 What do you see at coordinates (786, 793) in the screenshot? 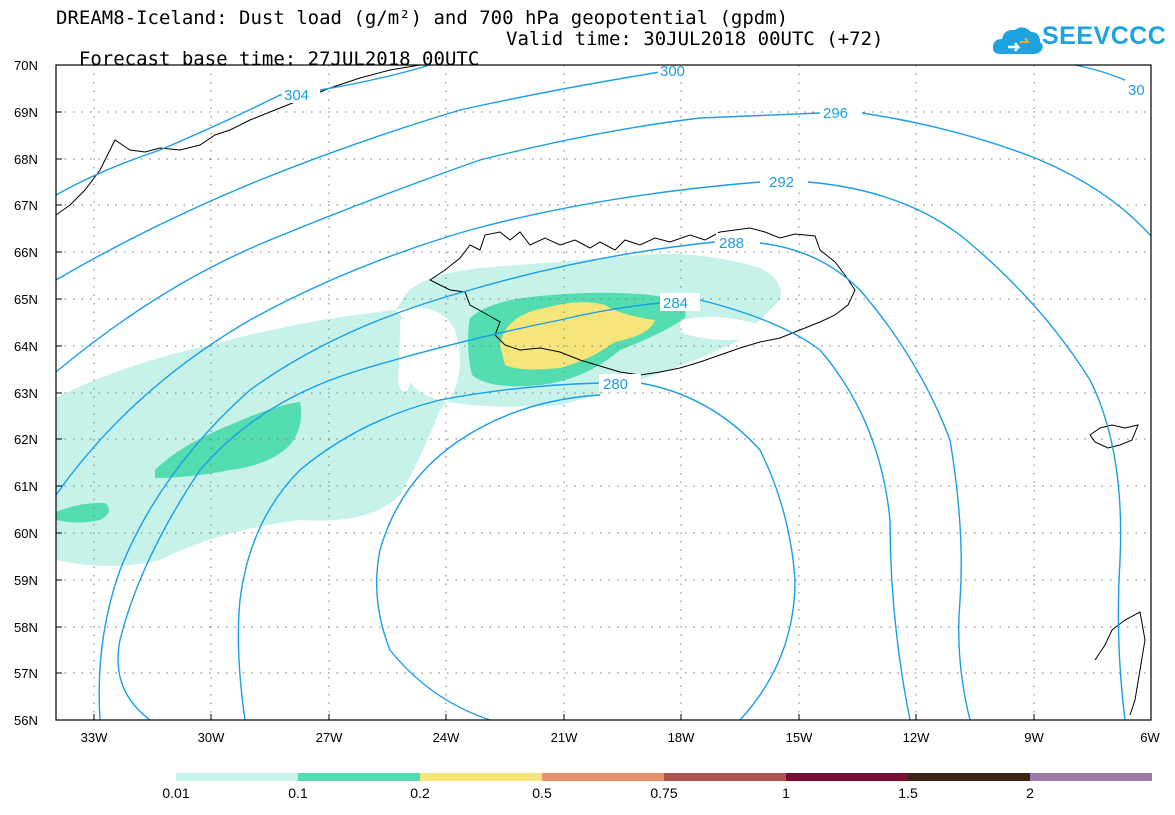
I see `colorbar-label: 1` at bounding box center [786, 793].